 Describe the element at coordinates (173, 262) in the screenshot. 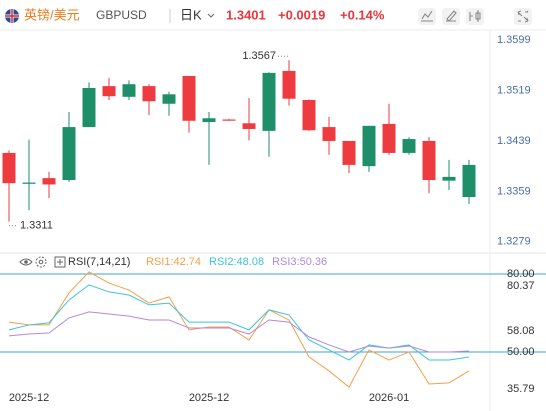

I see `legend-entry: RSI1:42.74` at that location.